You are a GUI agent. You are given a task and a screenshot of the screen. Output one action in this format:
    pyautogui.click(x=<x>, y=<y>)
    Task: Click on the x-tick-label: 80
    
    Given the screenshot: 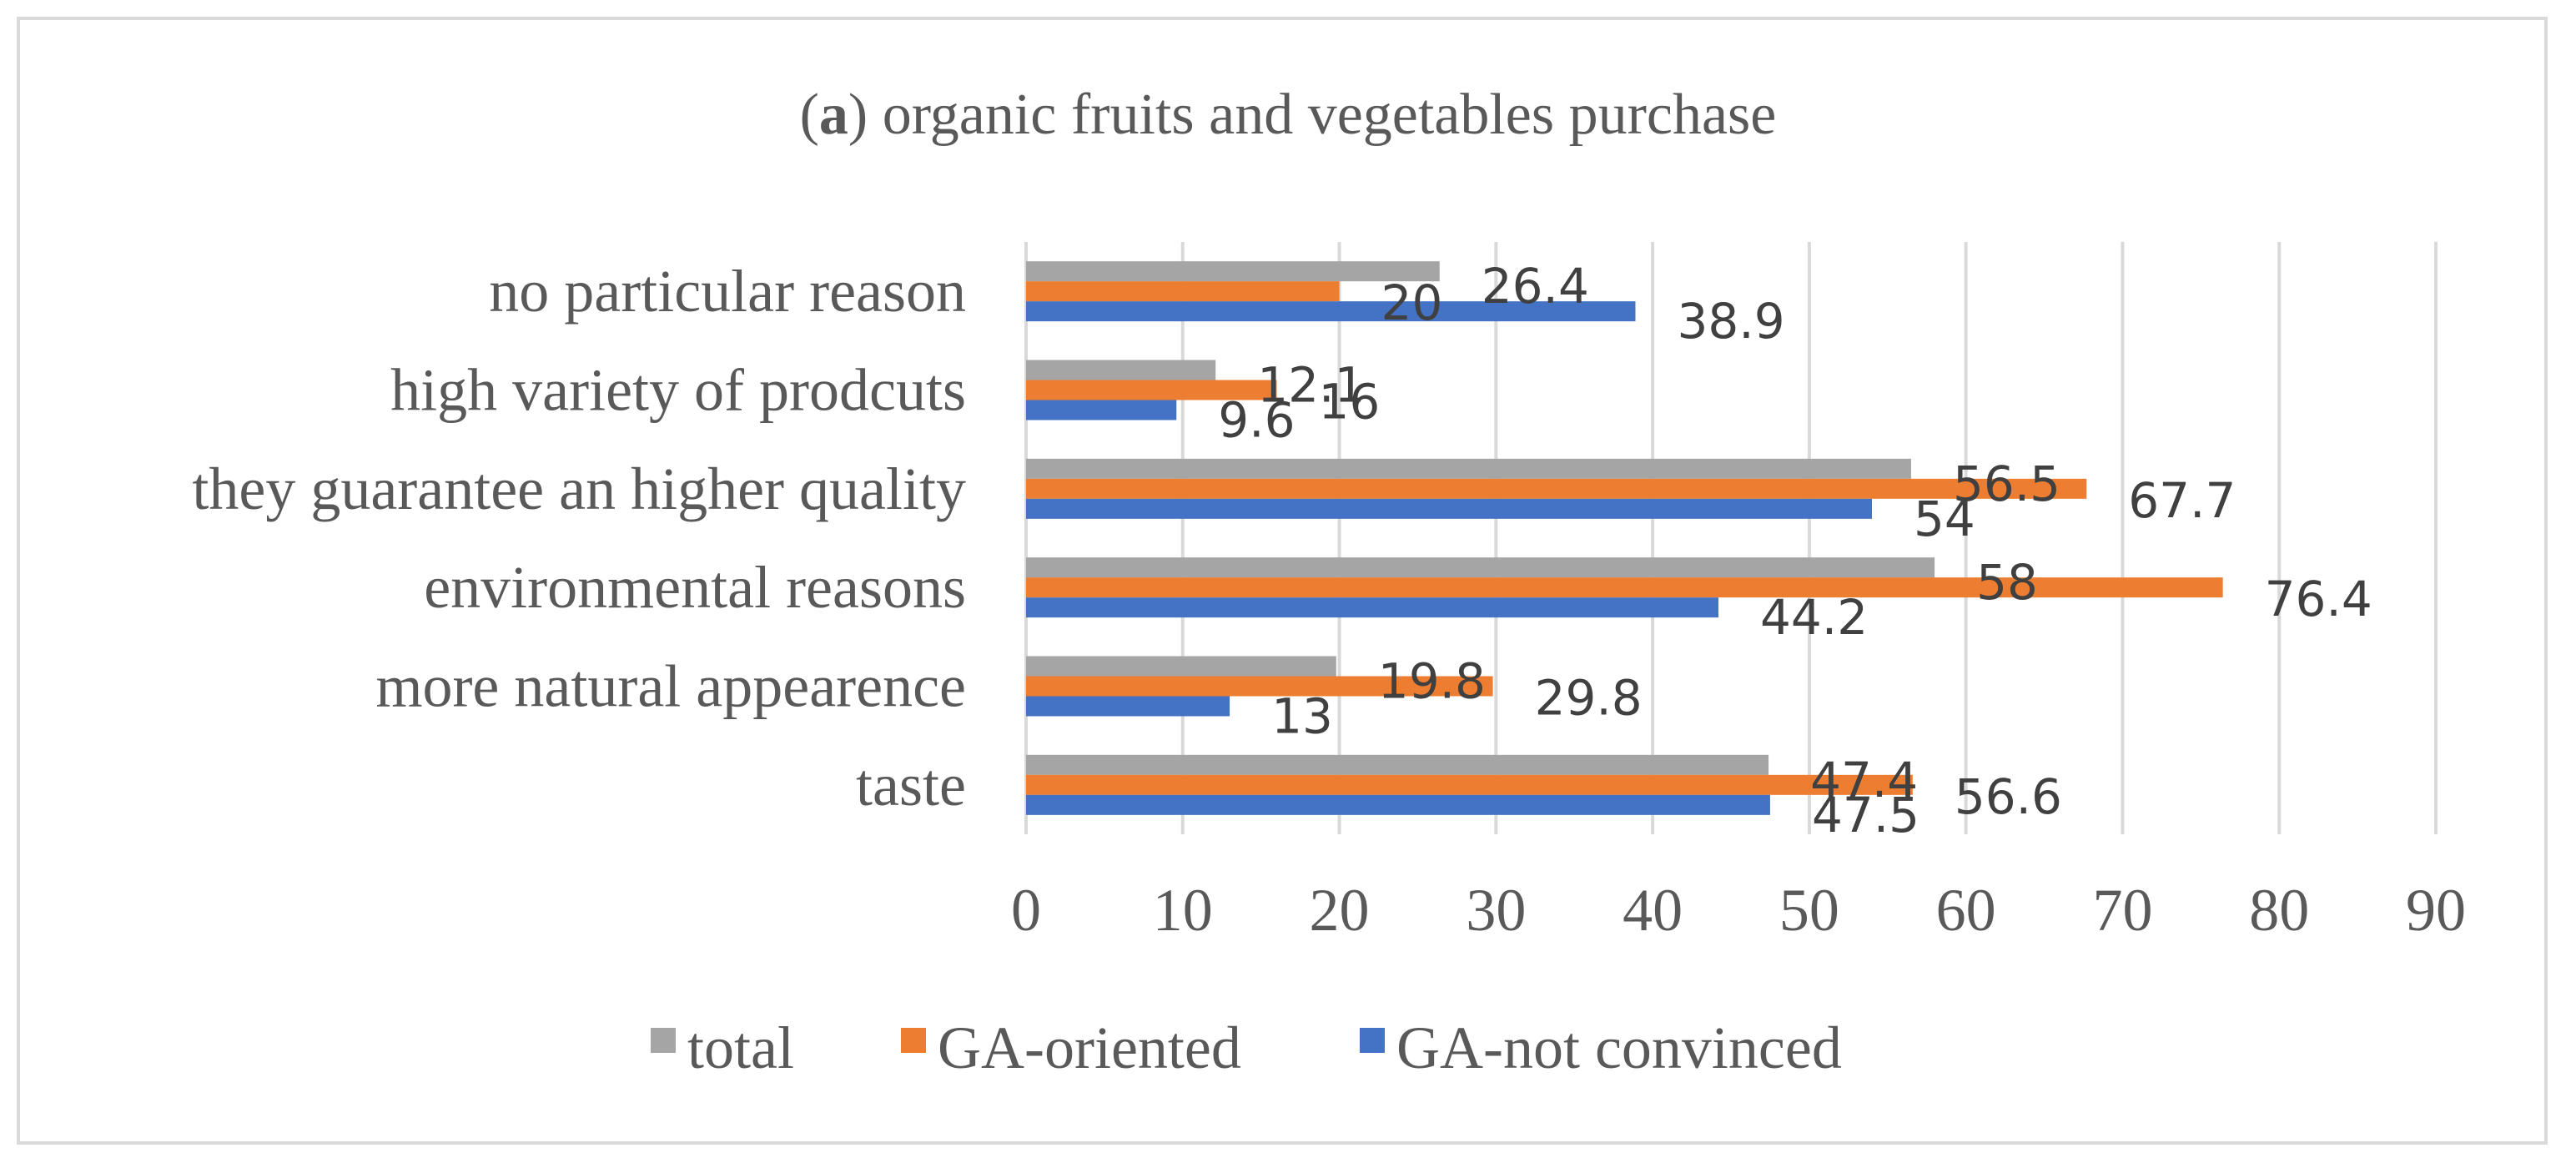 What is the action you would take?
    pyautogui.click(x=2279, y=910)
    